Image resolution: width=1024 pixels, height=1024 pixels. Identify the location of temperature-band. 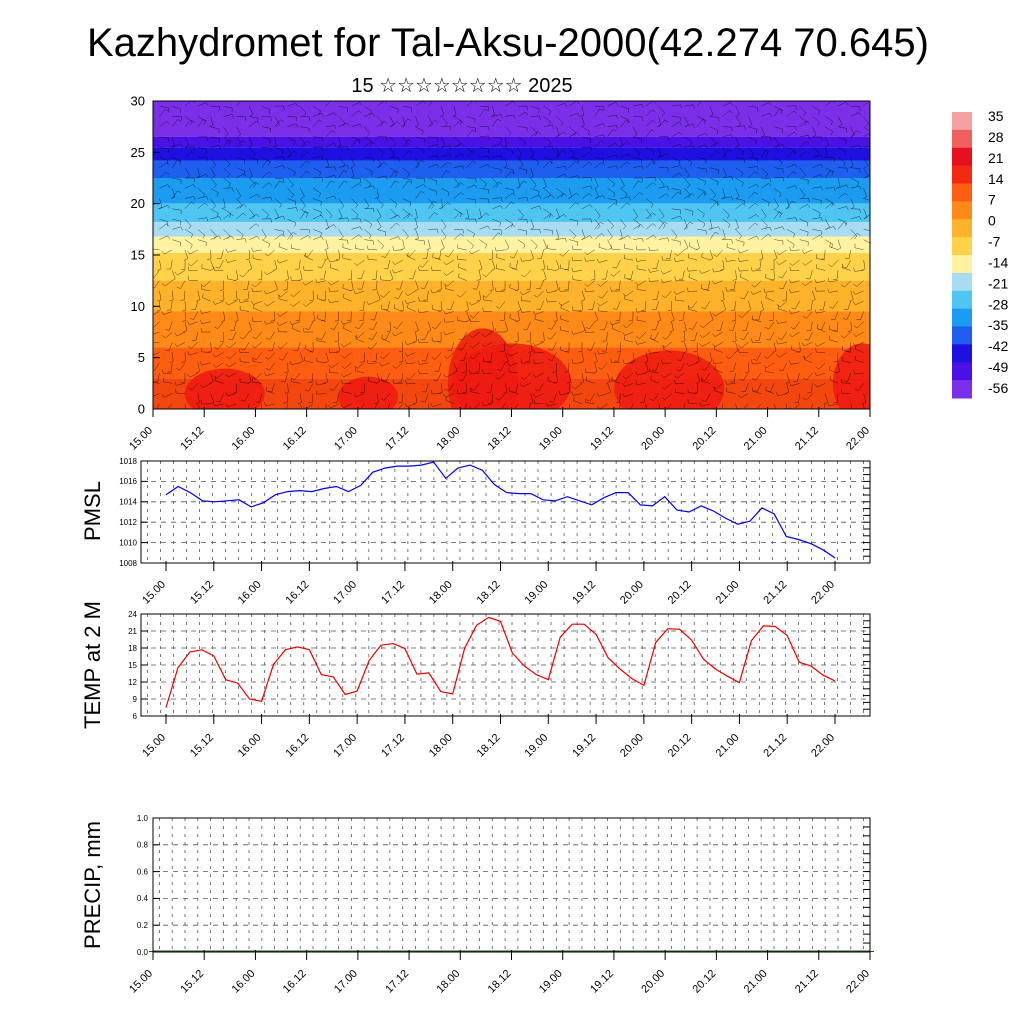
(511, 191).